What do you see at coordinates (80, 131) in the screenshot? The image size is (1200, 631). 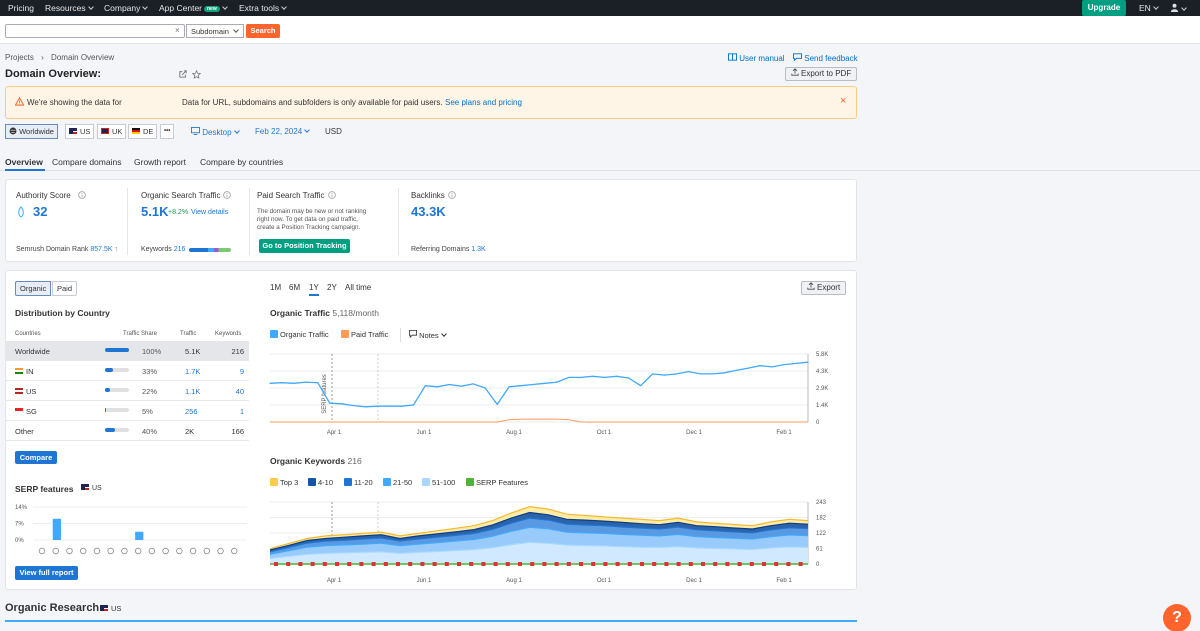 I see `region-us: US` at bounding box center [80, 131].